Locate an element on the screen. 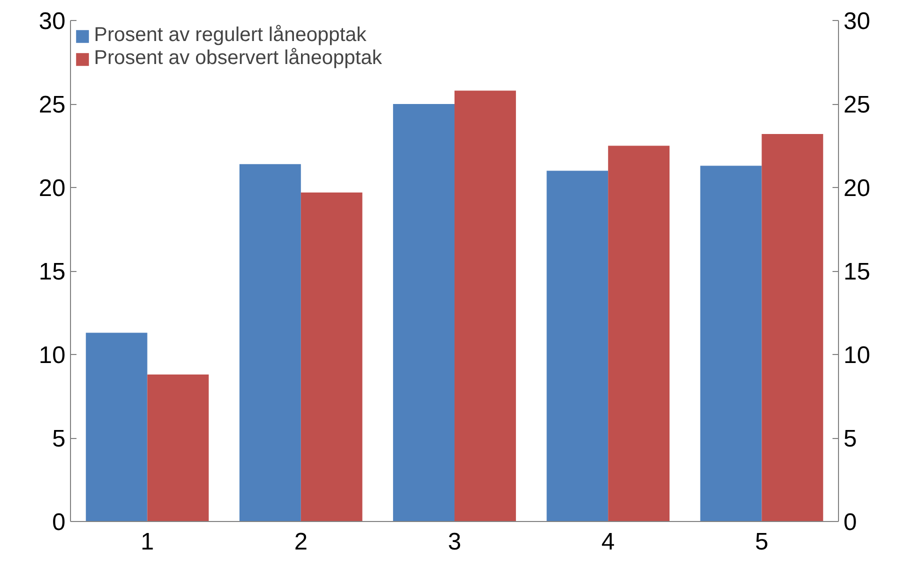 The height and width of the screenshot is (576, 913). y-tick-label: 15 is located at coordinates (52, 272).